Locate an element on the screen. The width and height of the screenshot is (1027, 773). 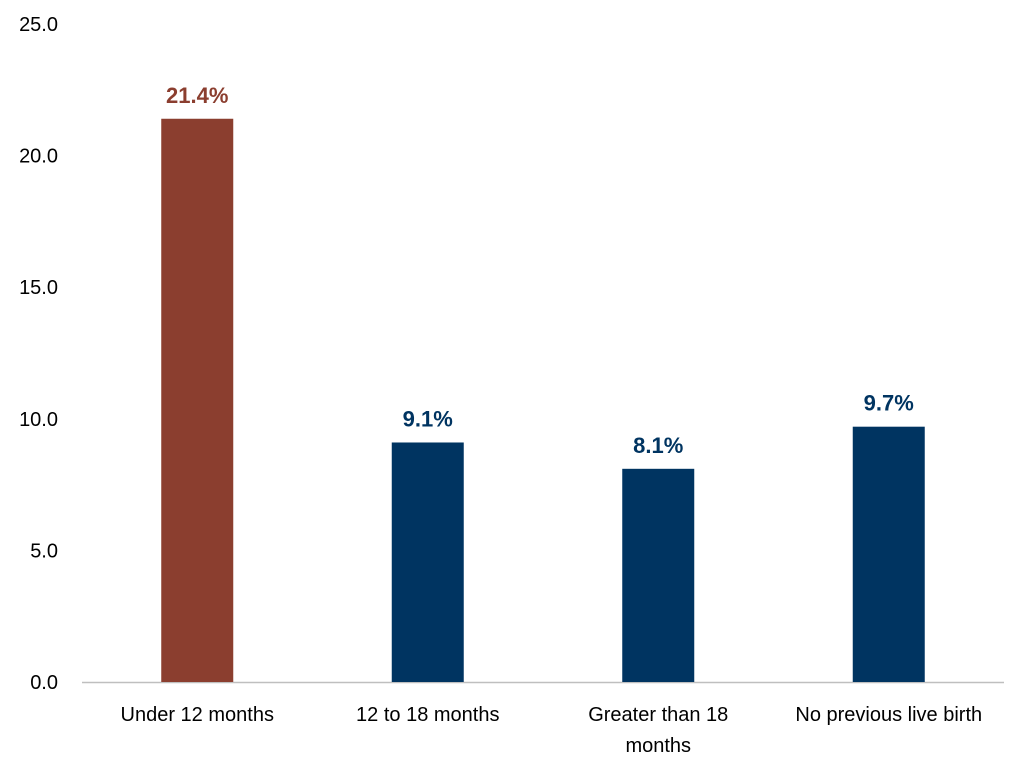
y-tick-label: 25.0 is located at coordinates (38, 25).